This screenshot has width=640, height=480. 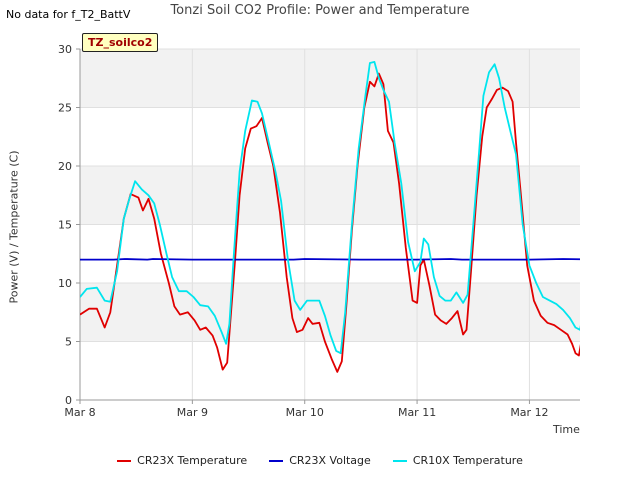 I want to click on legend-item: CR23X Voltage, so click(x=320, y=460).